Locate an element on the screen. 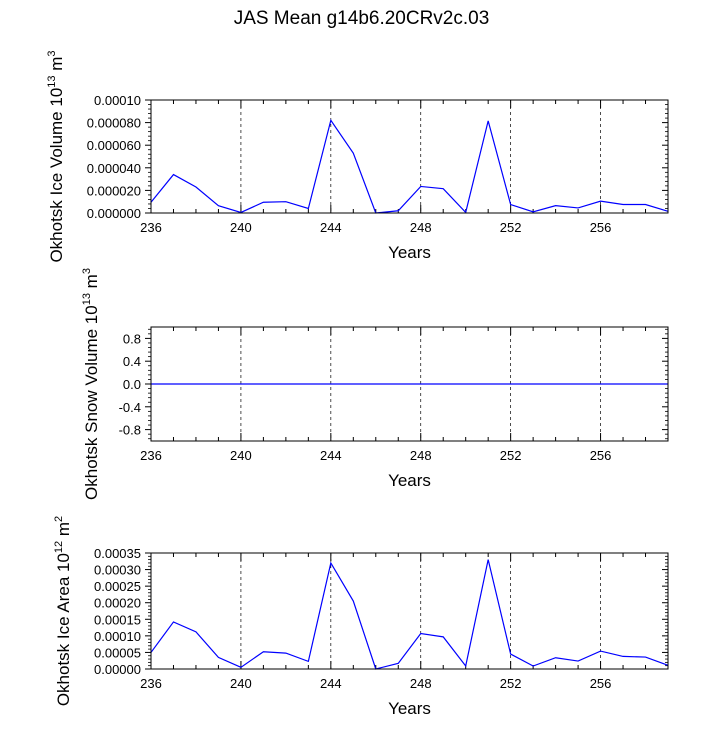 The width and height of the screenshot is (723, 729). y-tick-label: 0.000080 is located at coordinates (114, 123).